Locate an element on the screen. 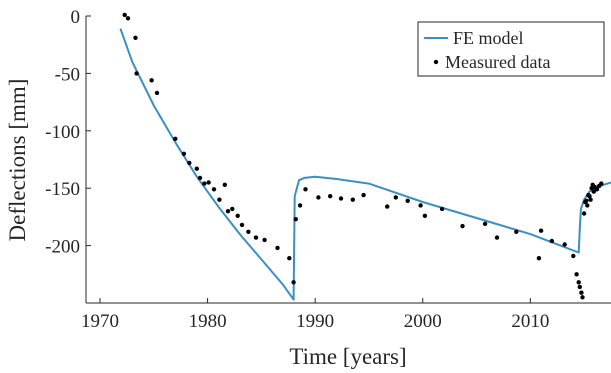 The height and width of the screenshot is (373, 611). legend-measured-label: Measured data is located at coordinates (497, 62).